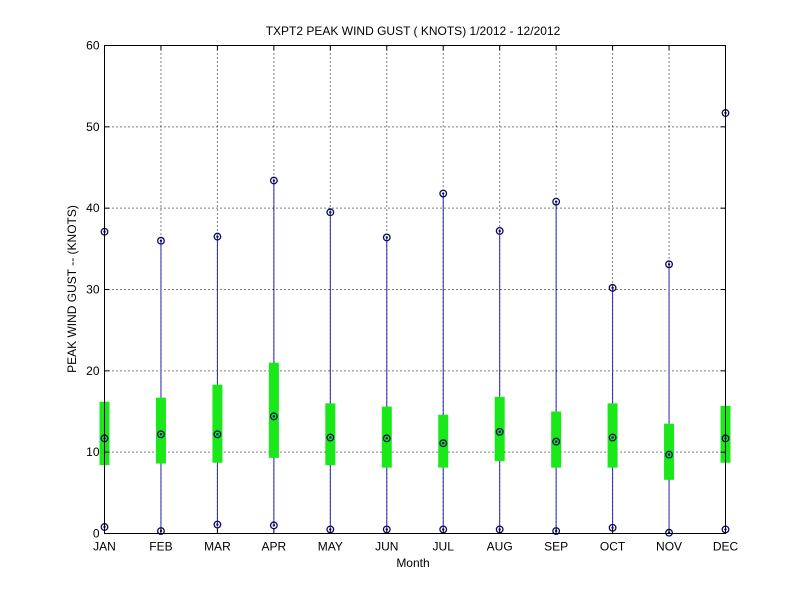 This screenshot has height=600, width=800. I want to click on y-tick-label: 0, so click(96, 534).